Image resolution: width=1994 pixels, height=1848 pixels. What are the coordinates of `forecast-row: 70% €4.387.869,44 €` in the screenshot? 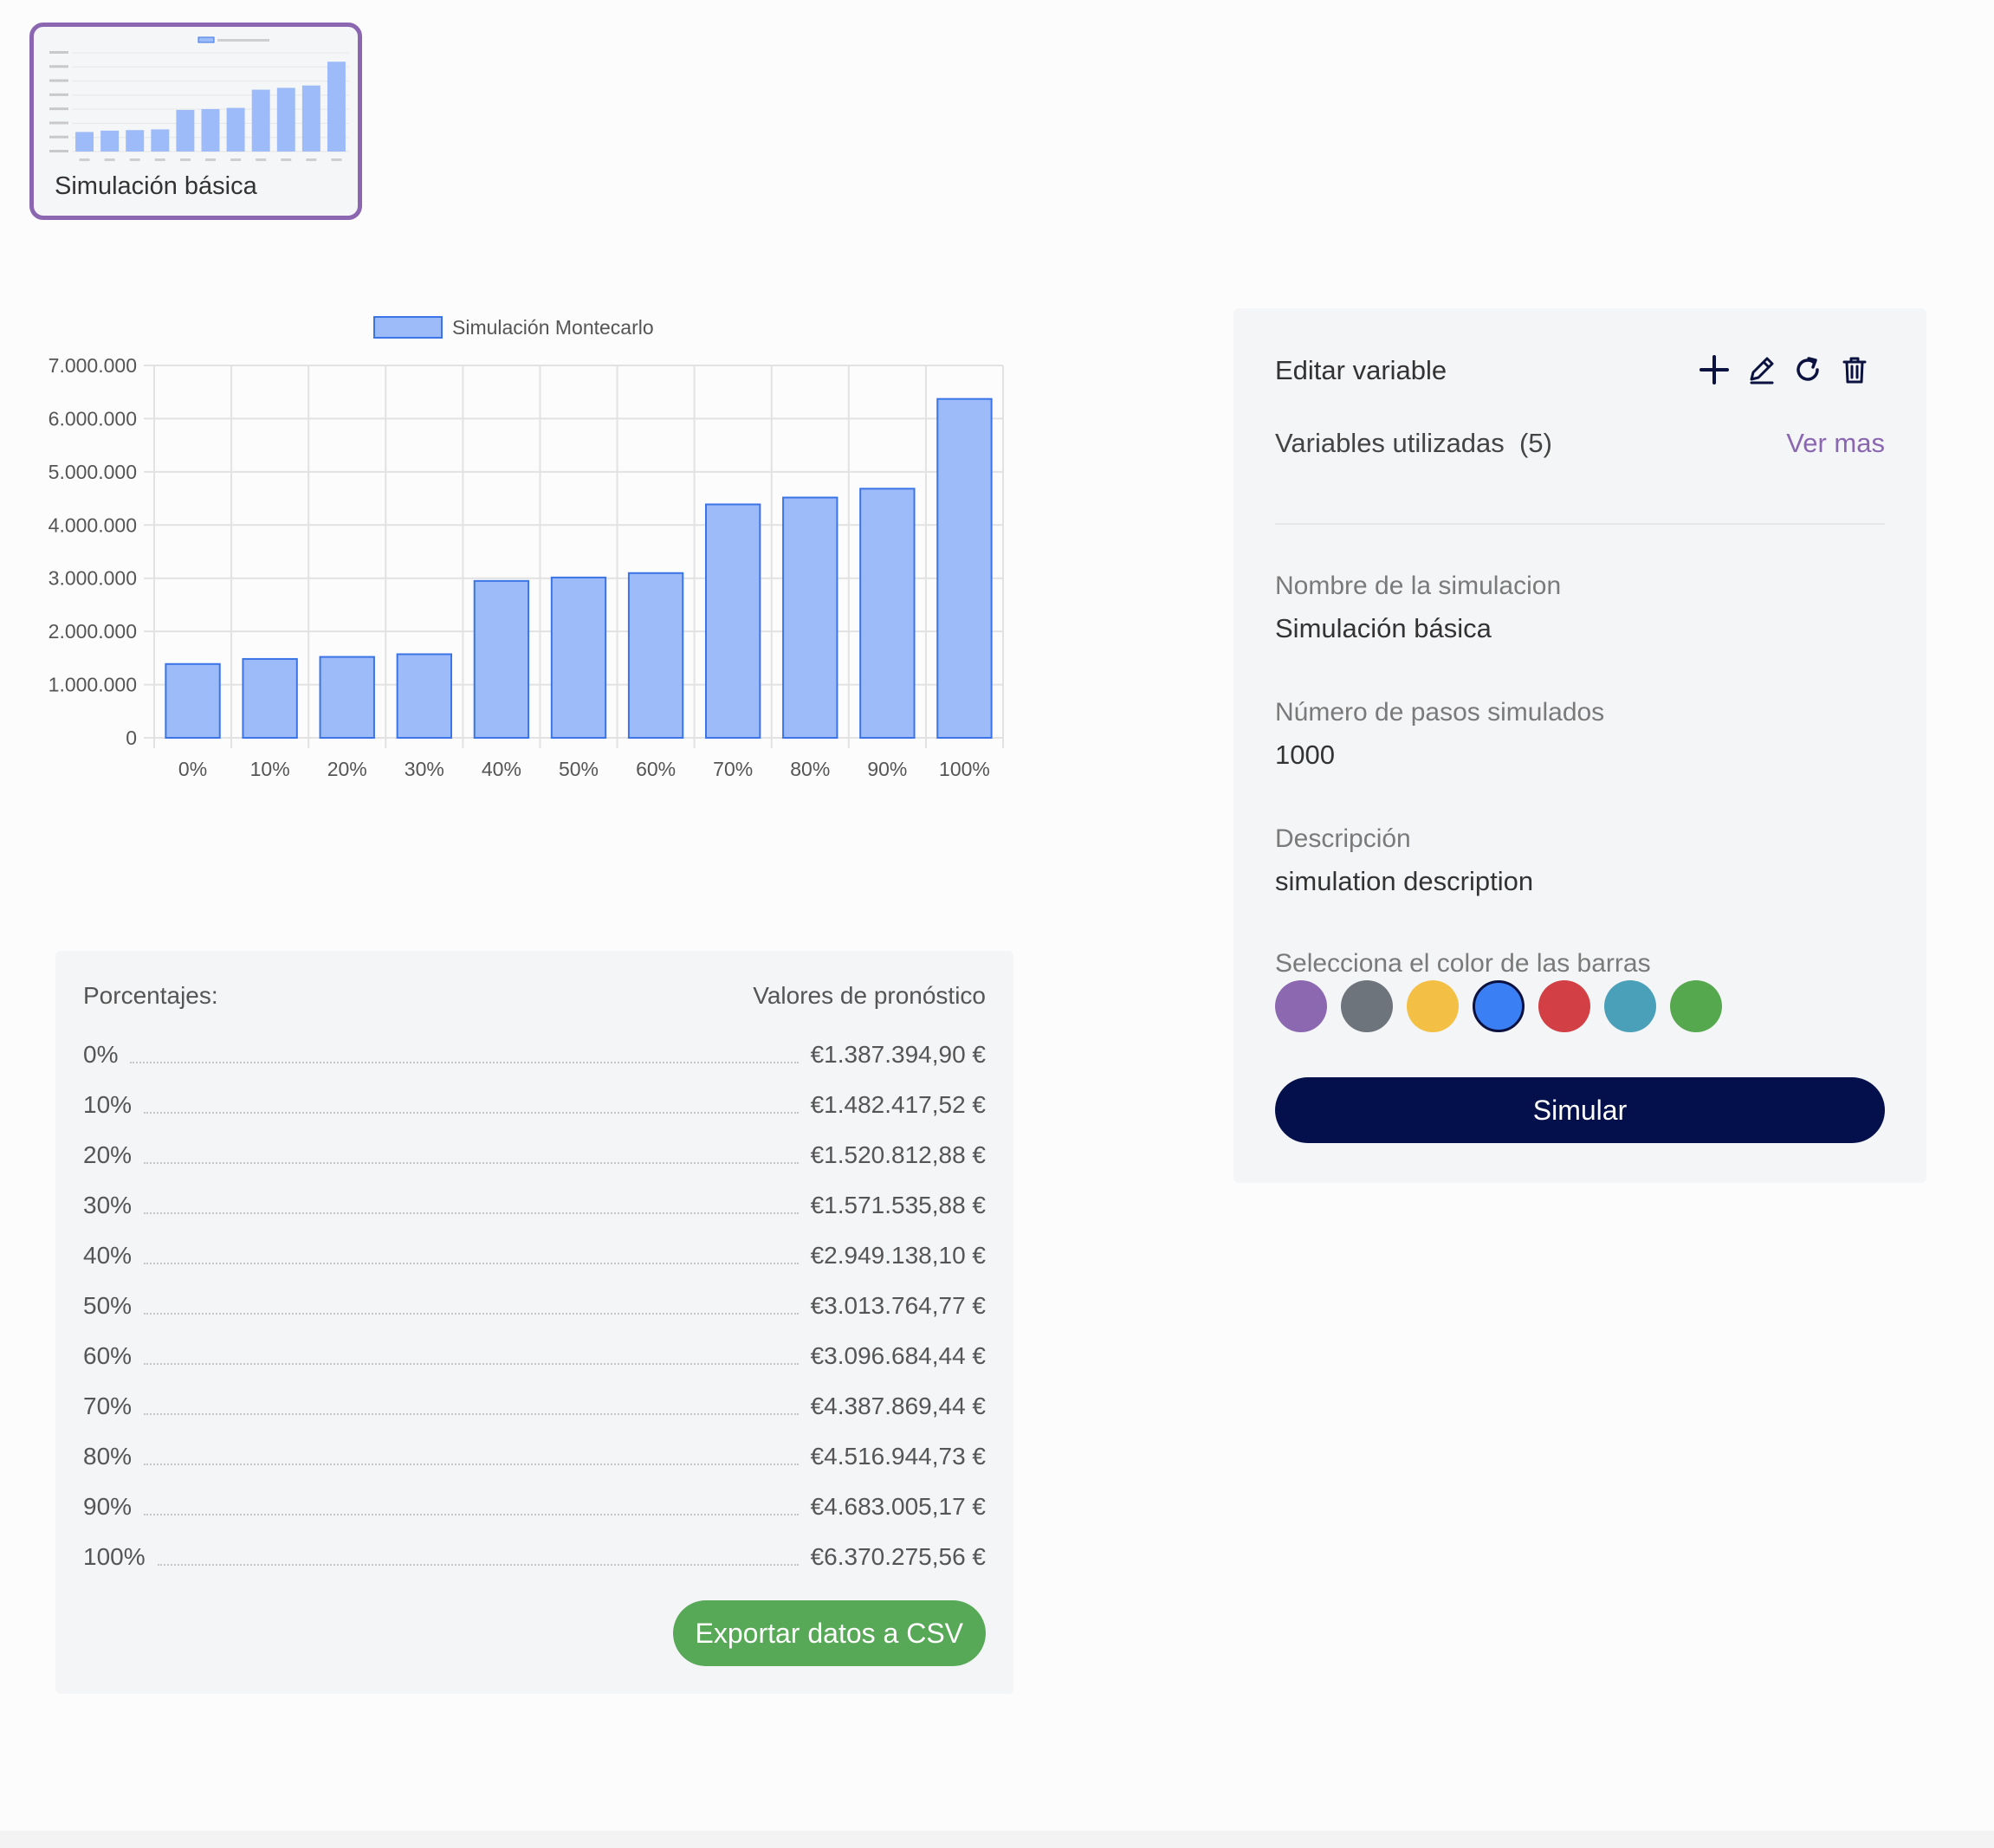 It's located at (534, 1395).